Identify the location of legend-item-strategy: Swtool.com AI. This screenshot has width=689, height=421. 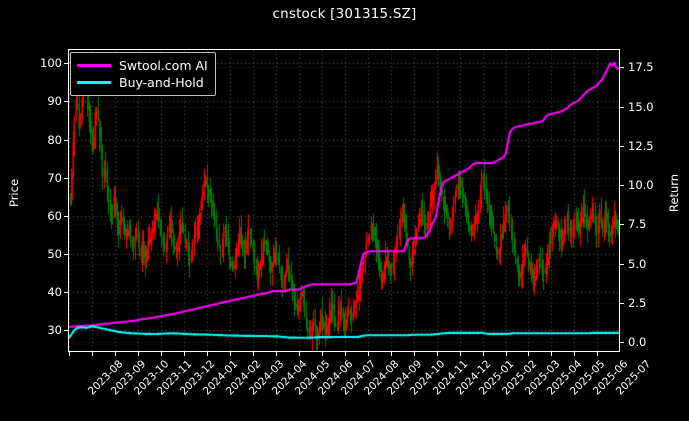
(142, 65).